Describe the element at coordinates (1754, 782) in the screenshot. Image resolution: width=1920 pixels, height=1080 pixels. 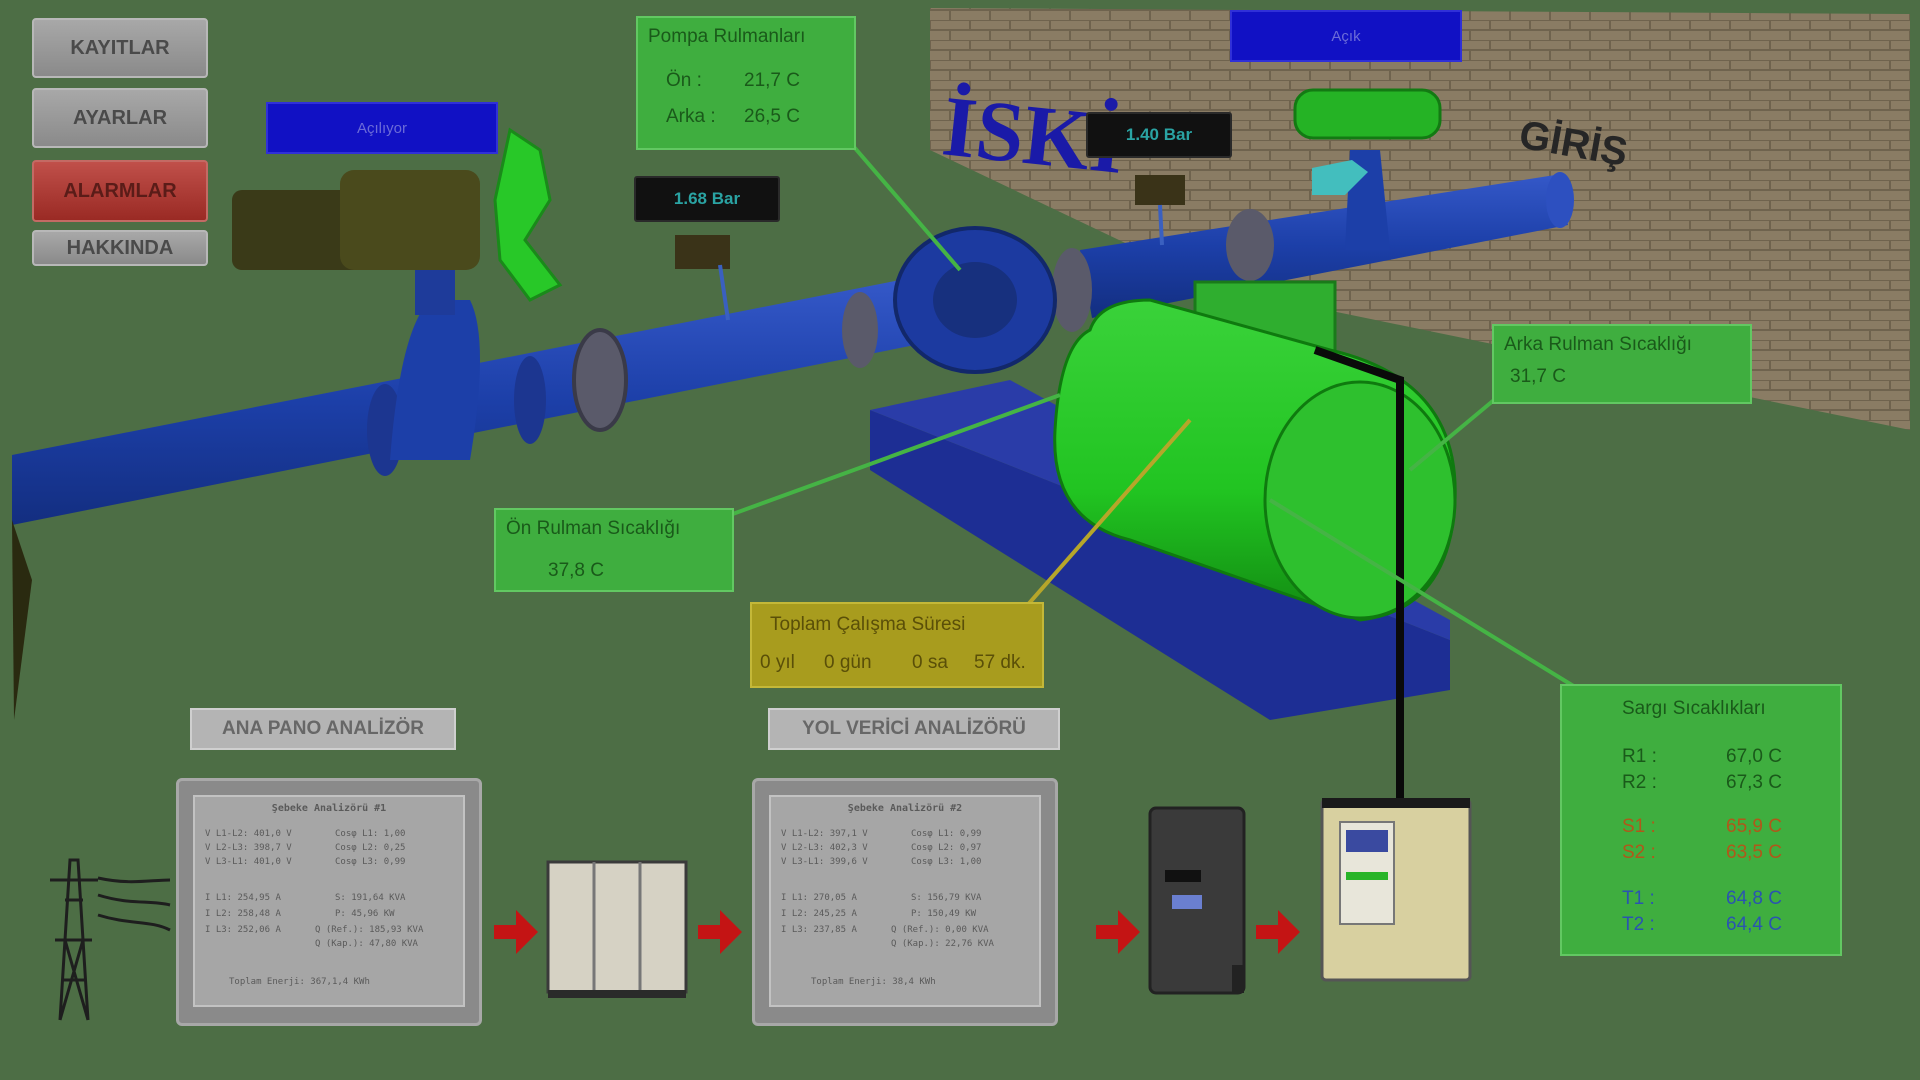
I see `winding-r2-value: 67,3 C` at that location.